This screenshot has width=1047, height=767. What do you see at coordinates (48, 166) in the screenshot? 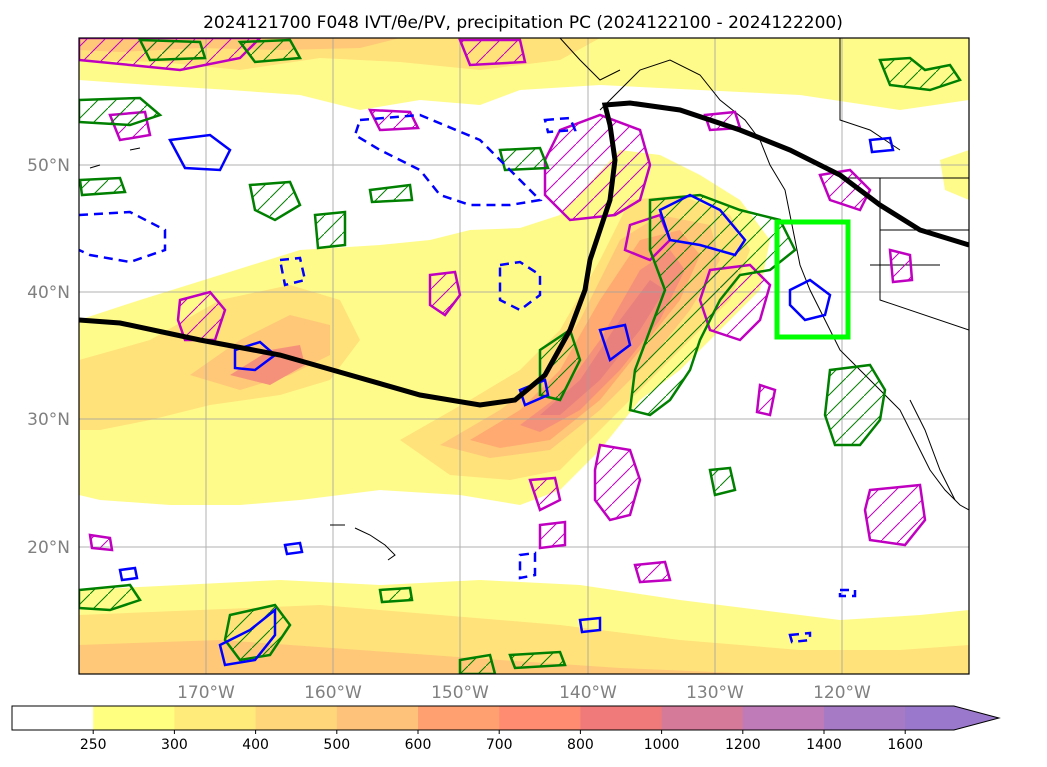
I see `lat-label-50: 50°N` at bounding box center [48, 166].